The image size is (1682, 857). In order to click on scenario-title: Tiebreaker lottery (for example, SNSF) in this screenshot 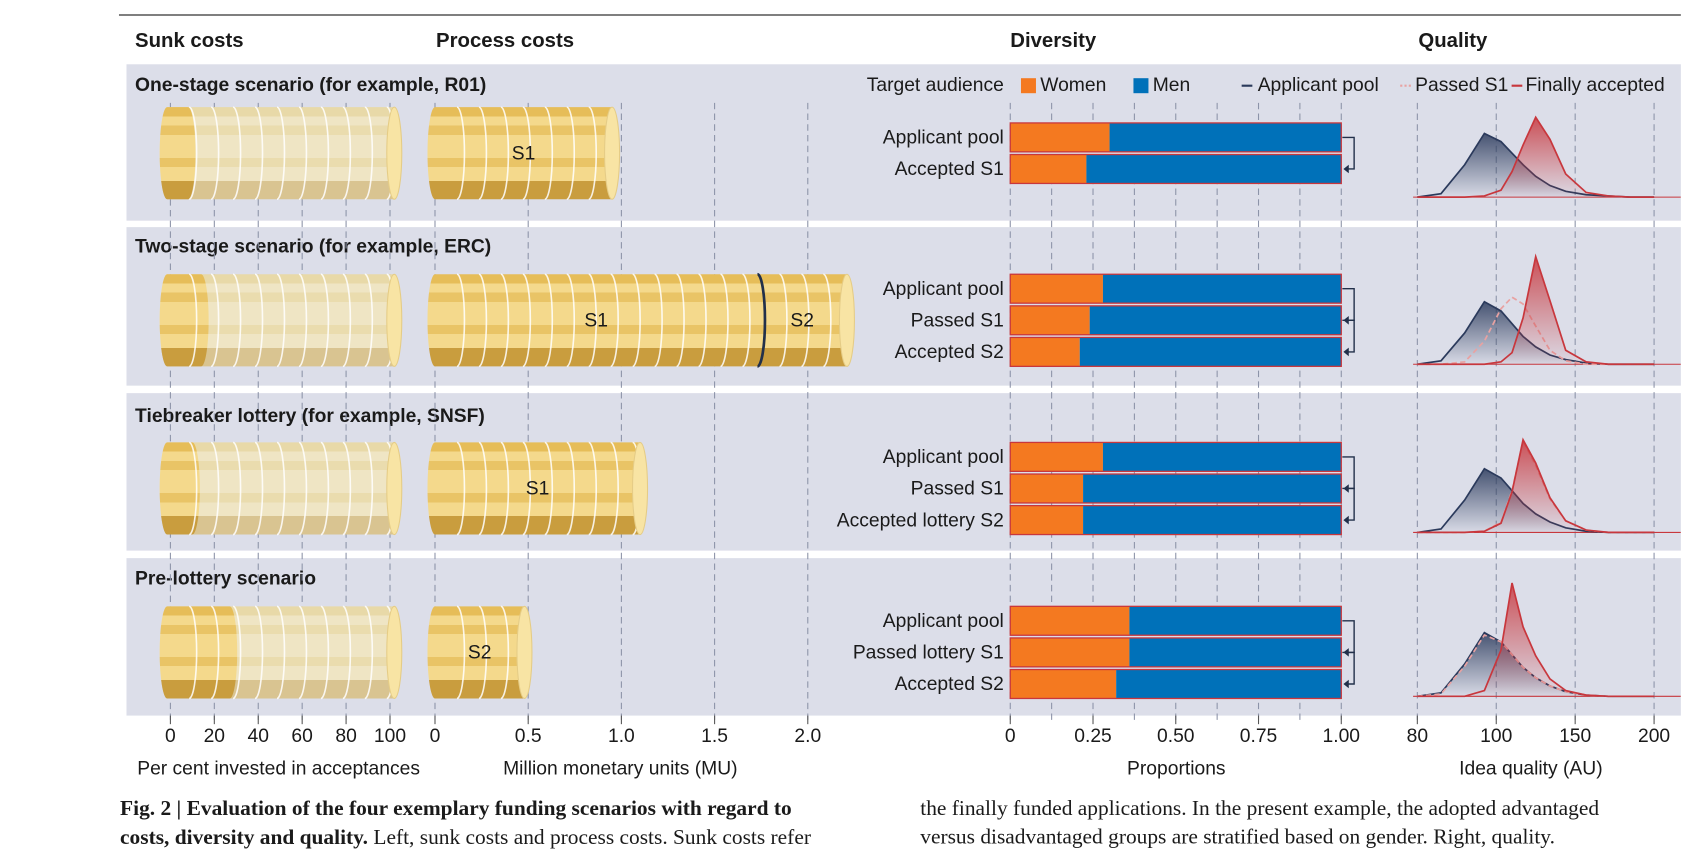, I will do `click(310, 416)`.